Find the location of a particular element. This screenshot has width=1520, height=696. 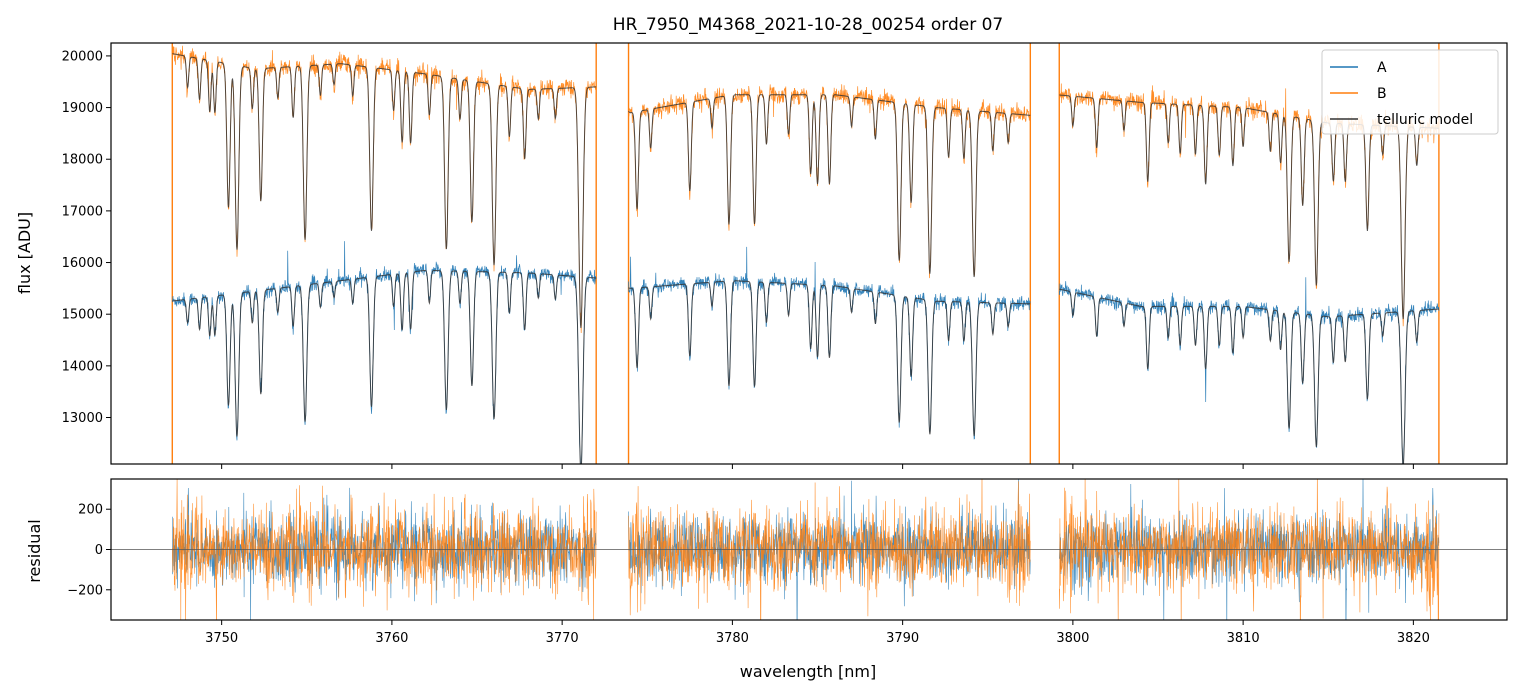

flux-y-tick-label: 15000 is located at coordinates (82, 315).